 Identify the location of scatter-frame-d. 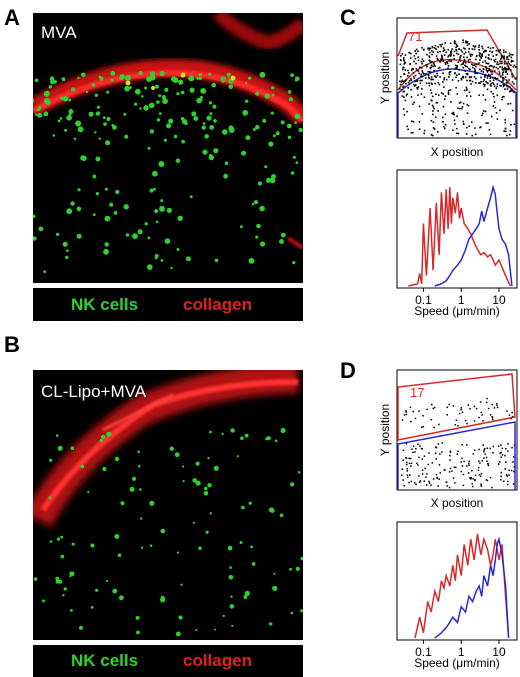
(457, 430).